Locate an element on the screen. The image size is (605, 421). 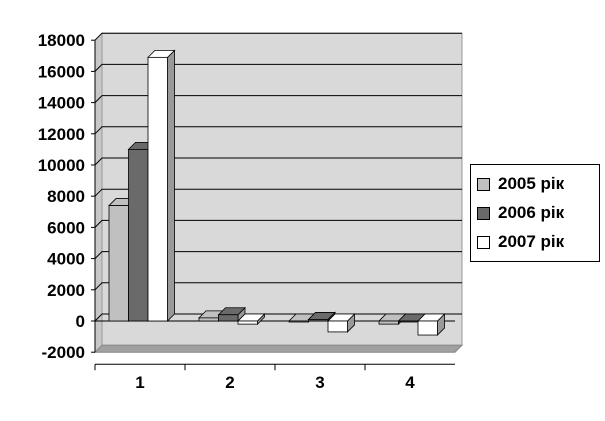
legend-item: 2006 рік is located at coordinates (520, 213).